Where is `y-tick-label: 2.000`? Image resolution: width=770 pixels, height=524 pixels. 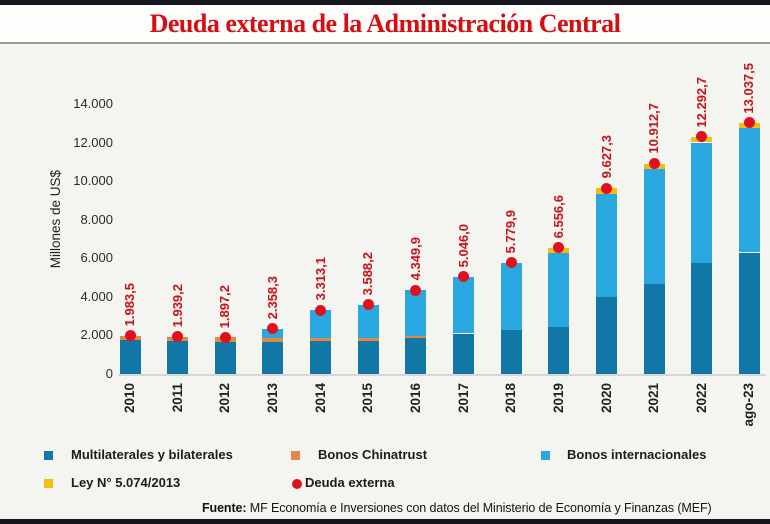
y-tick-label: 2.000 is located at coordinates (96, 335).